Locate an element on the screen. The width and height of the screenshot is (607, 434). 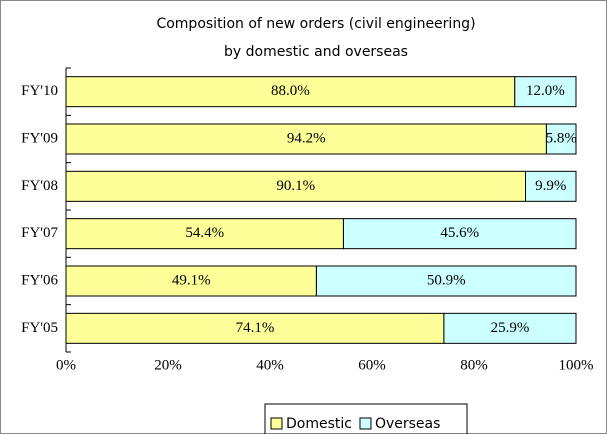
data-label: 9.9% is located at coordinates (550, 186).